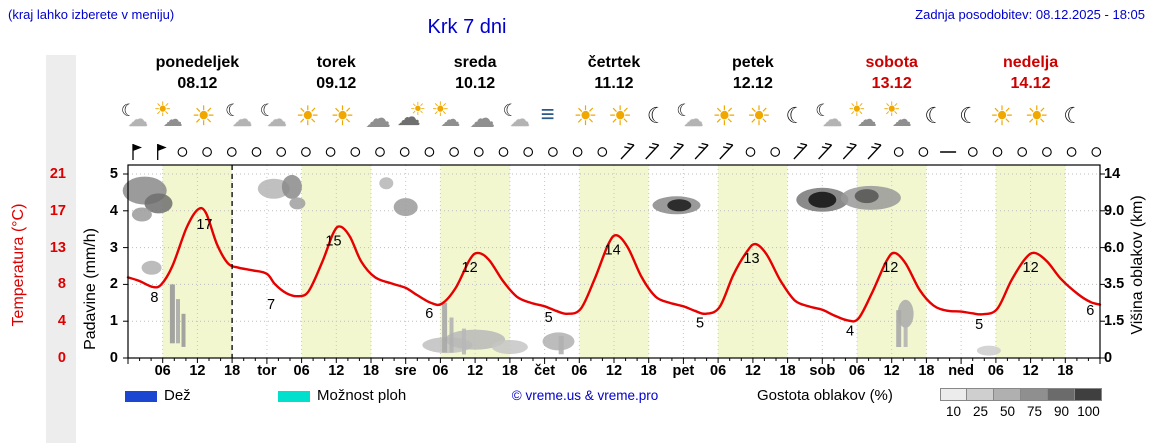 The image size is (1152, 443). I want to click on temp-value-label: 6, so click(1090, 311).